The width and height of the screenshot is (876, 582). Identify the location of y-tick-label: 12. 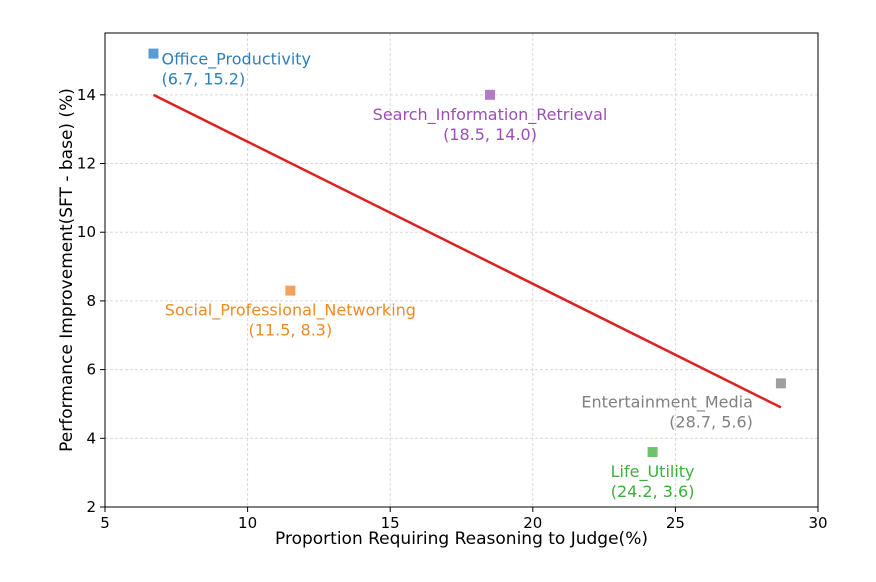
(86, 164).